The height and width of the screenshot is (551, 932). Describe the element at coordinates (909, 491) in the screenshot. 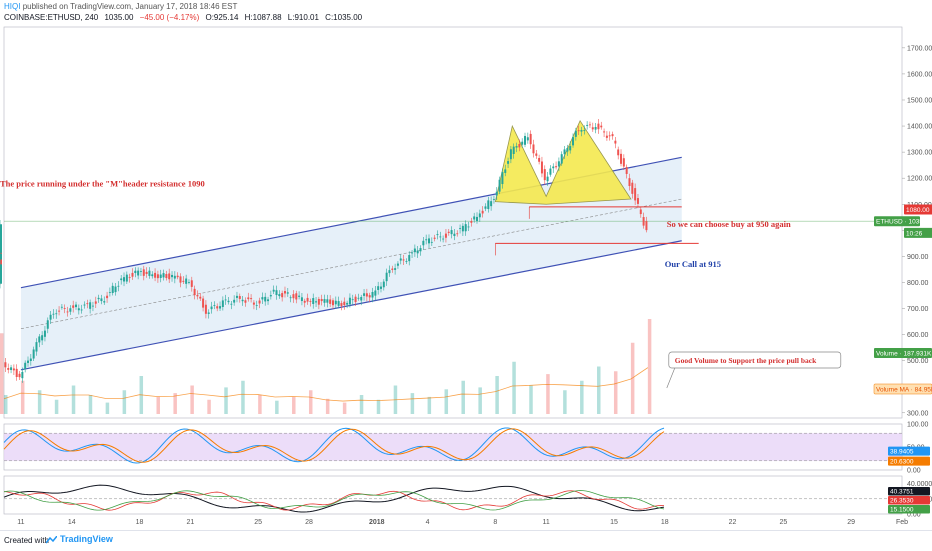

I see `adx-label-box` at that location.